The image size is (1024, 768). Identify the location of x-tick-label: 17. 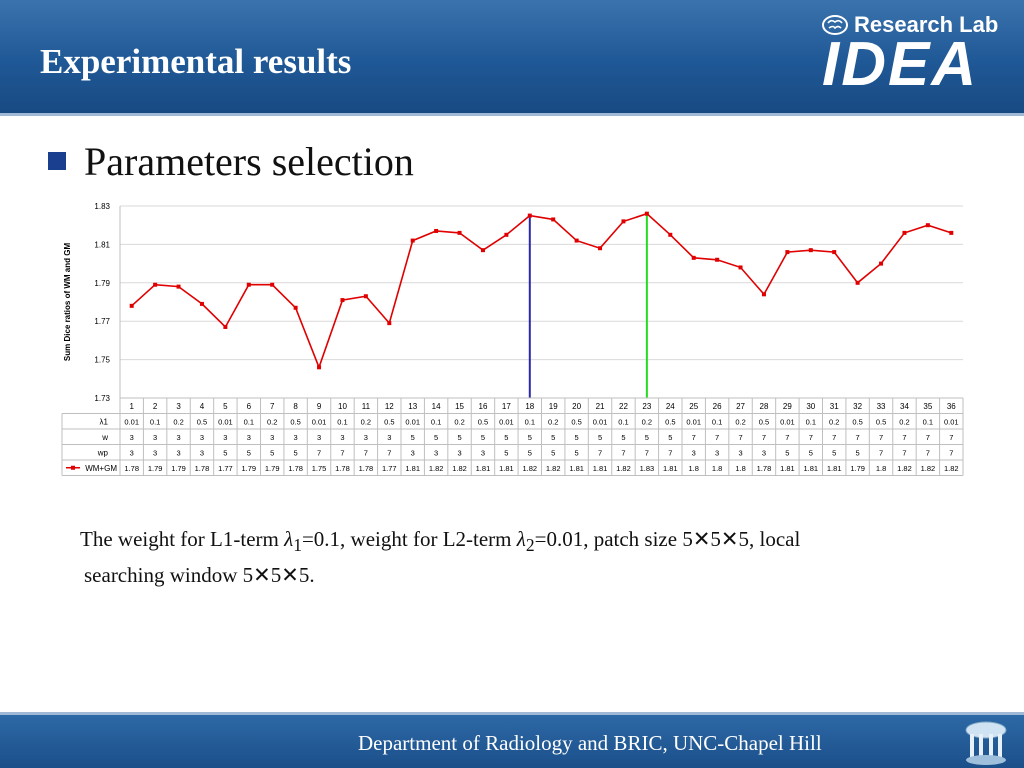
(506, 406).